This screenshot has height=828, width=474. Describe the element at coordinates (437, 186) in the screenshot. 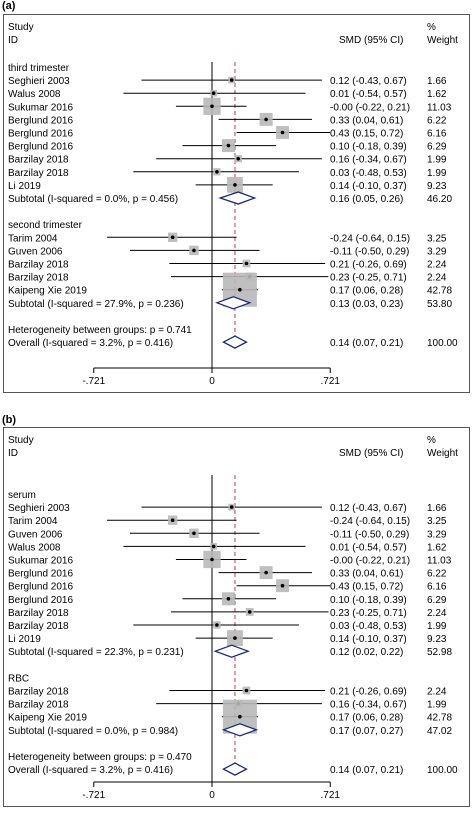

I see `study-weight: 9.23` at that location.